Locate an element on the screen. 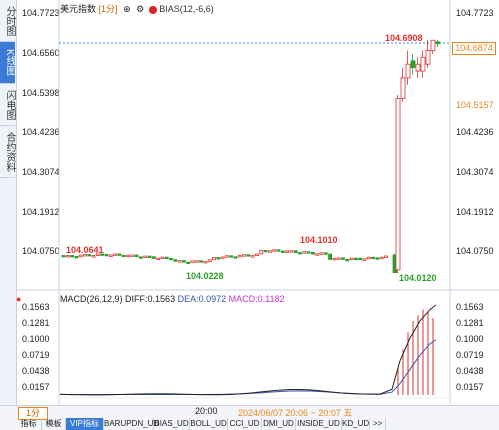 The height and width of the screenshot is (430, 499). plus-icon: ⊕ is located at coordinates (127, 9).